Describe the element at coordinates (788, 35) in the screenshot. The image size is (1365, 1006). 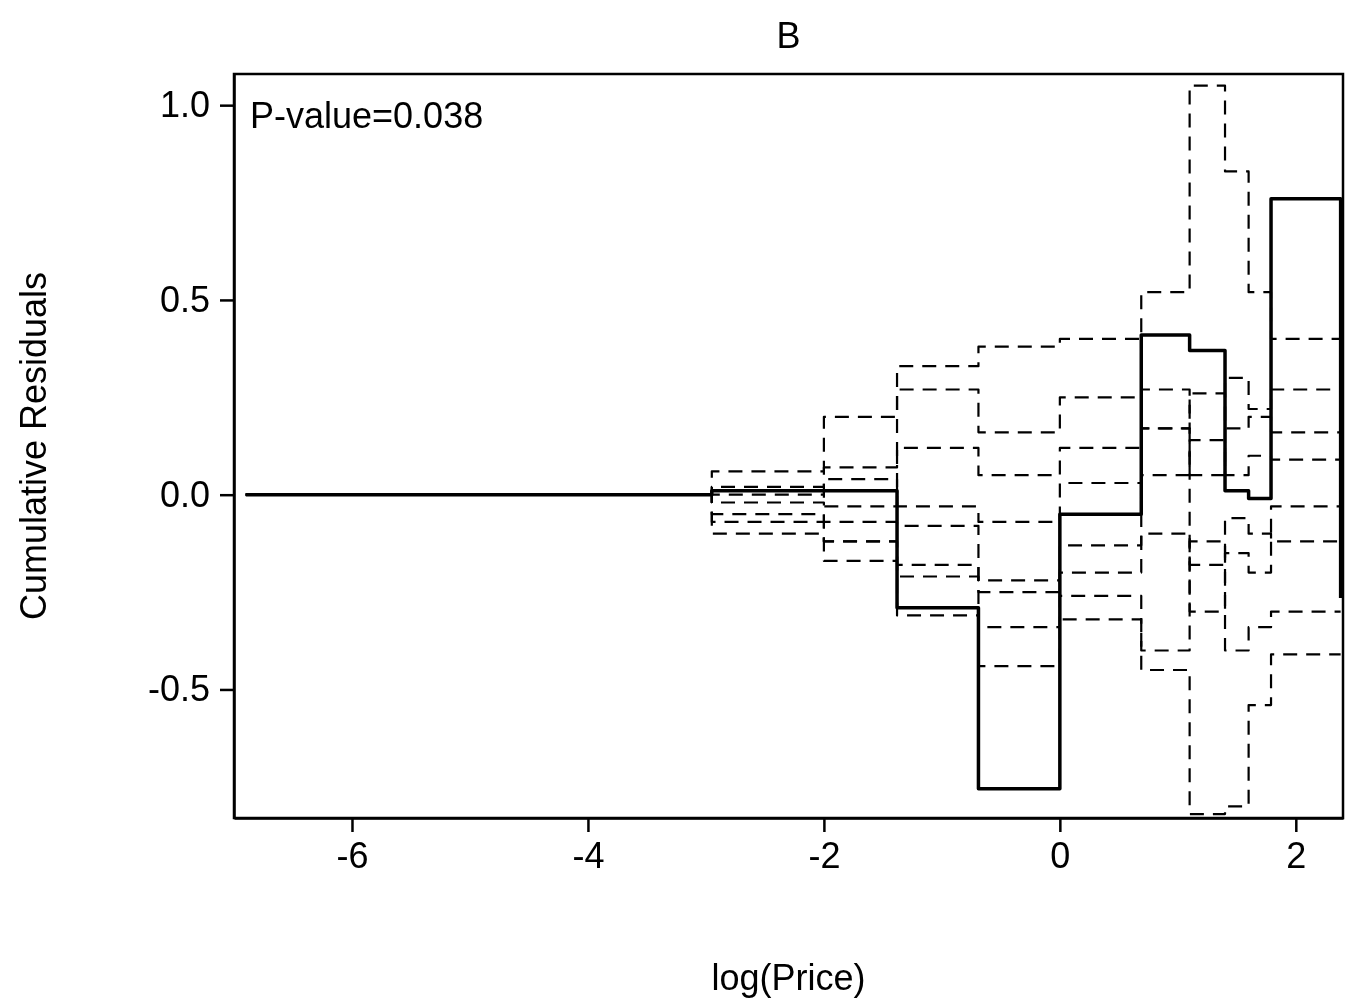
I see `chart-title: B` at that location.